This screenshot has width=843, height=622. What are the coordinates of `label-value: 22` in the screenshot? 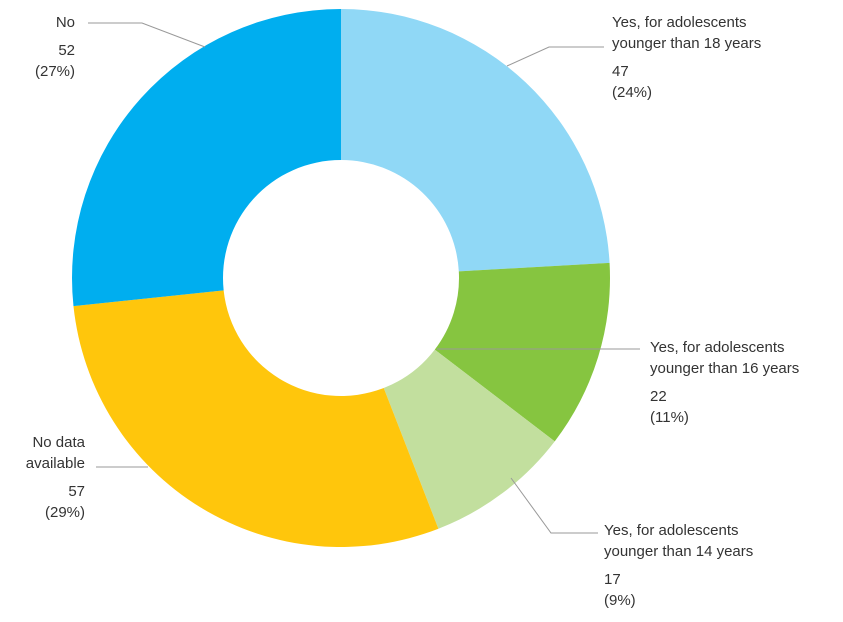 It's located at (658, 396).